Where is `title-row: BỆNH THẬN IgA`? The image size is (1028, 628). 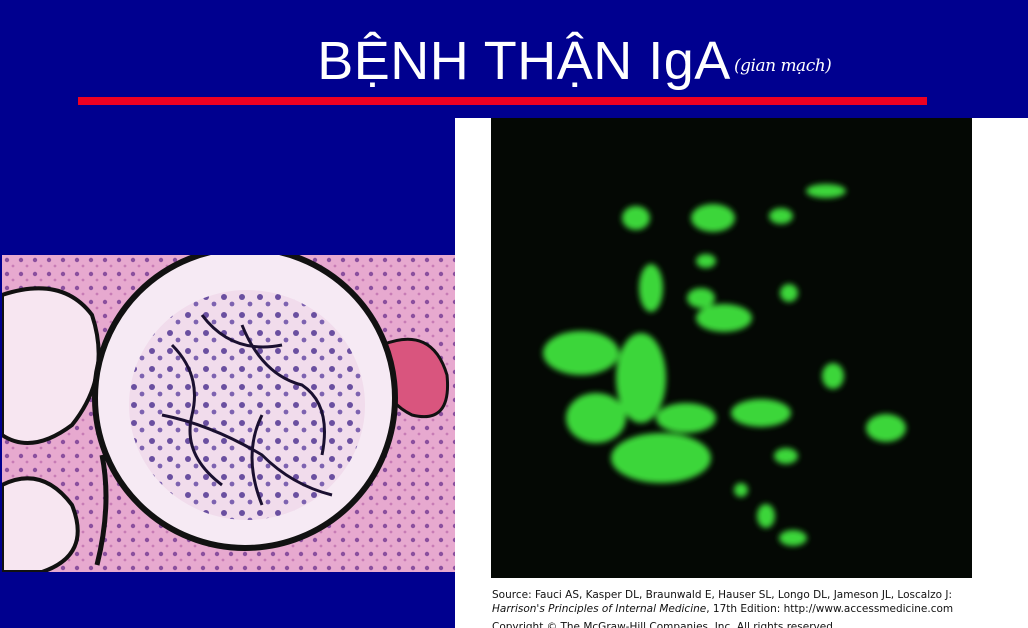
title-row: BỆNH THẬN IgA is located at coordinates (514, 61).